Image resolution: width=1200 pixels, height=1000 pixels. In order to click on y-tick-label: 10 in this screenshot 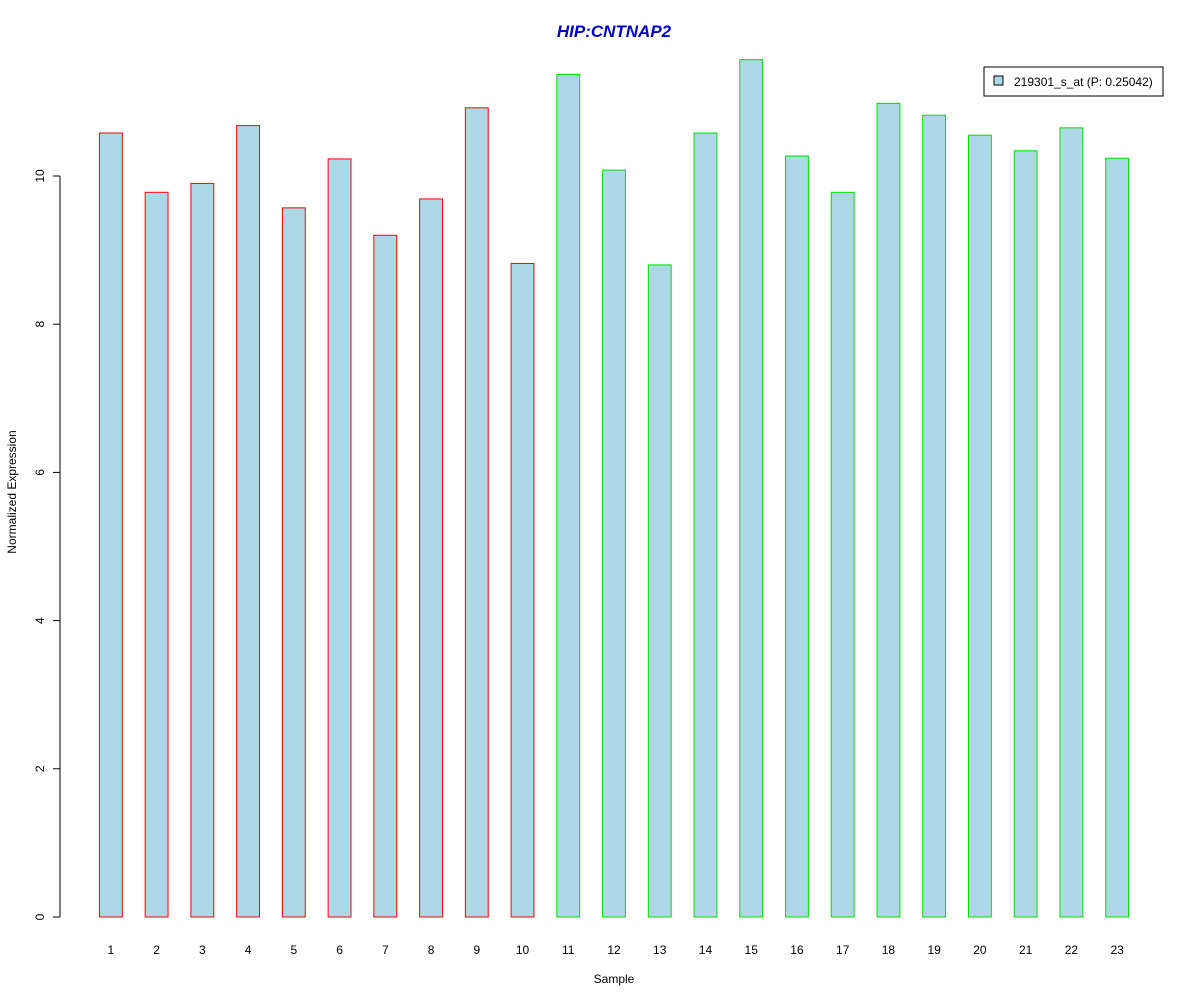, I will do `click(40, 176)`.